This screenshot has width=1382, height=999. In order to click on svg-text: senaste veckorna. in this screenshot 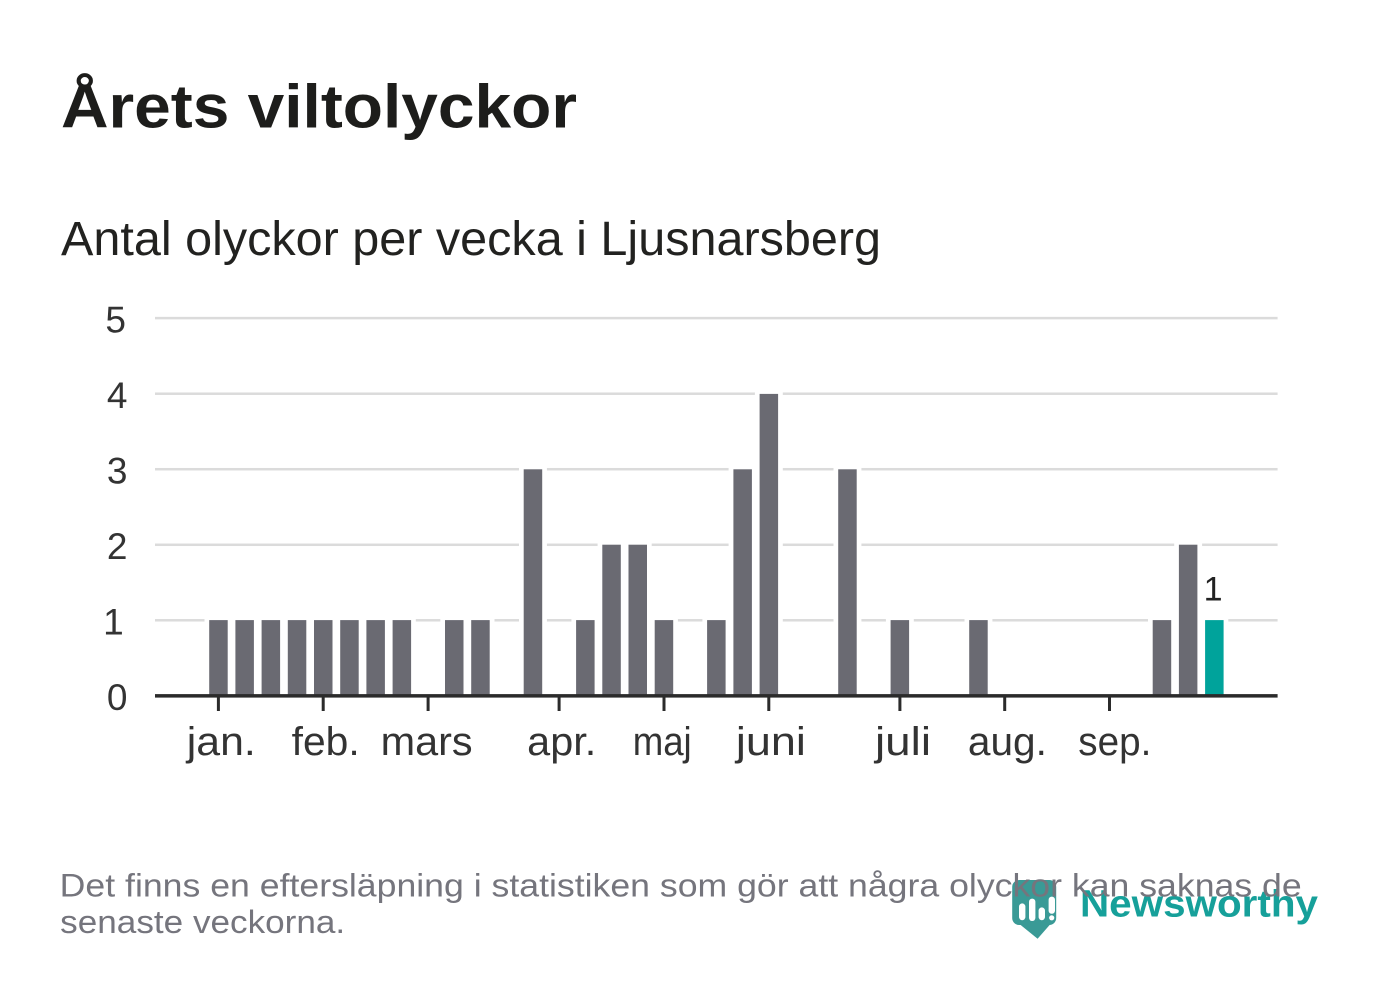, I will do `click(202, 922)`.